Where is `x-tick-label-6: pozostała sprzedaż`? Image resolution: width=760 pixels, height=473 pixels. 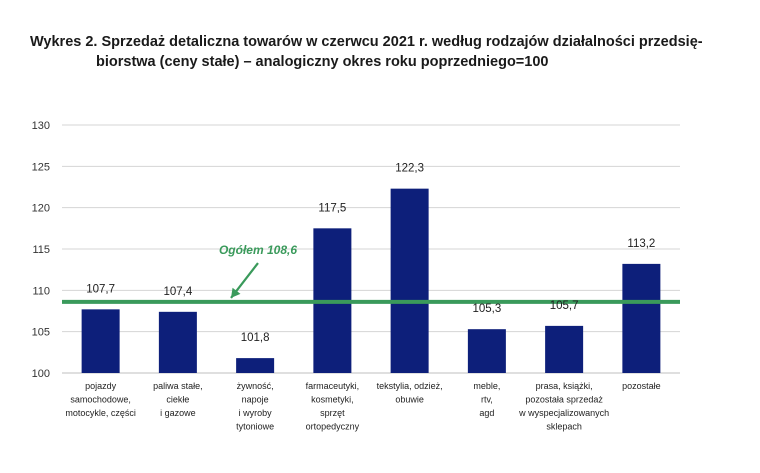 x-tick-label-6: pozostała sprzedaż is located at coordinates (564, 400).